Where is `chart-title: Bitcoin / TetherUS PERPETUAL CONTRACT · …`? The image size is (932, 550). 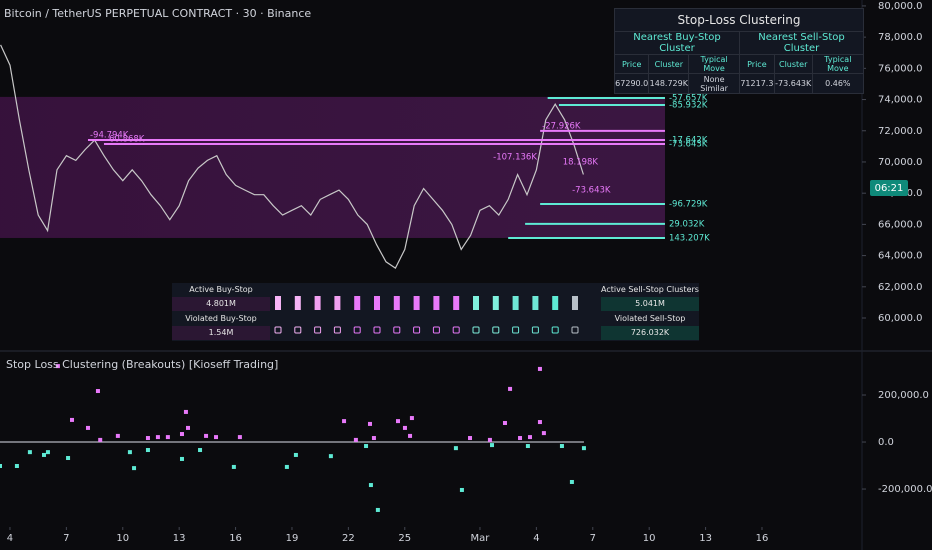
chart-title: Bitcoin / TetherUS PERPETUAL CONTRACT · … is located at coordinates (157, 13).